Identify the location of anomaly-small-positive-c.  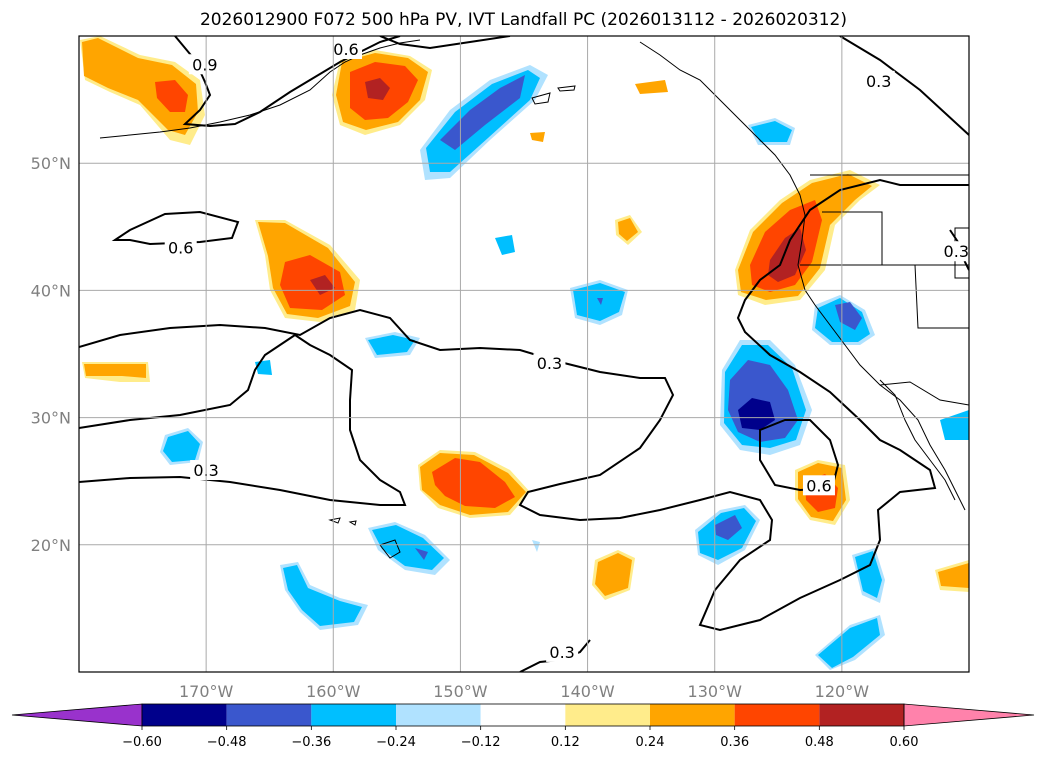
(651, 87).